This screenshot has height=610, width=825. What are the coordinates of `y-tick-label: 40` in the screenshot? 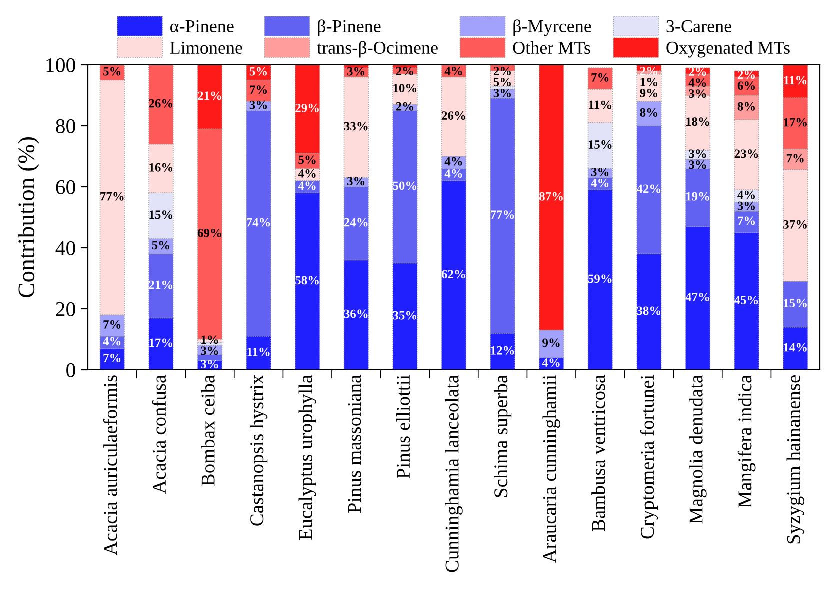 It's located at (66, 248).